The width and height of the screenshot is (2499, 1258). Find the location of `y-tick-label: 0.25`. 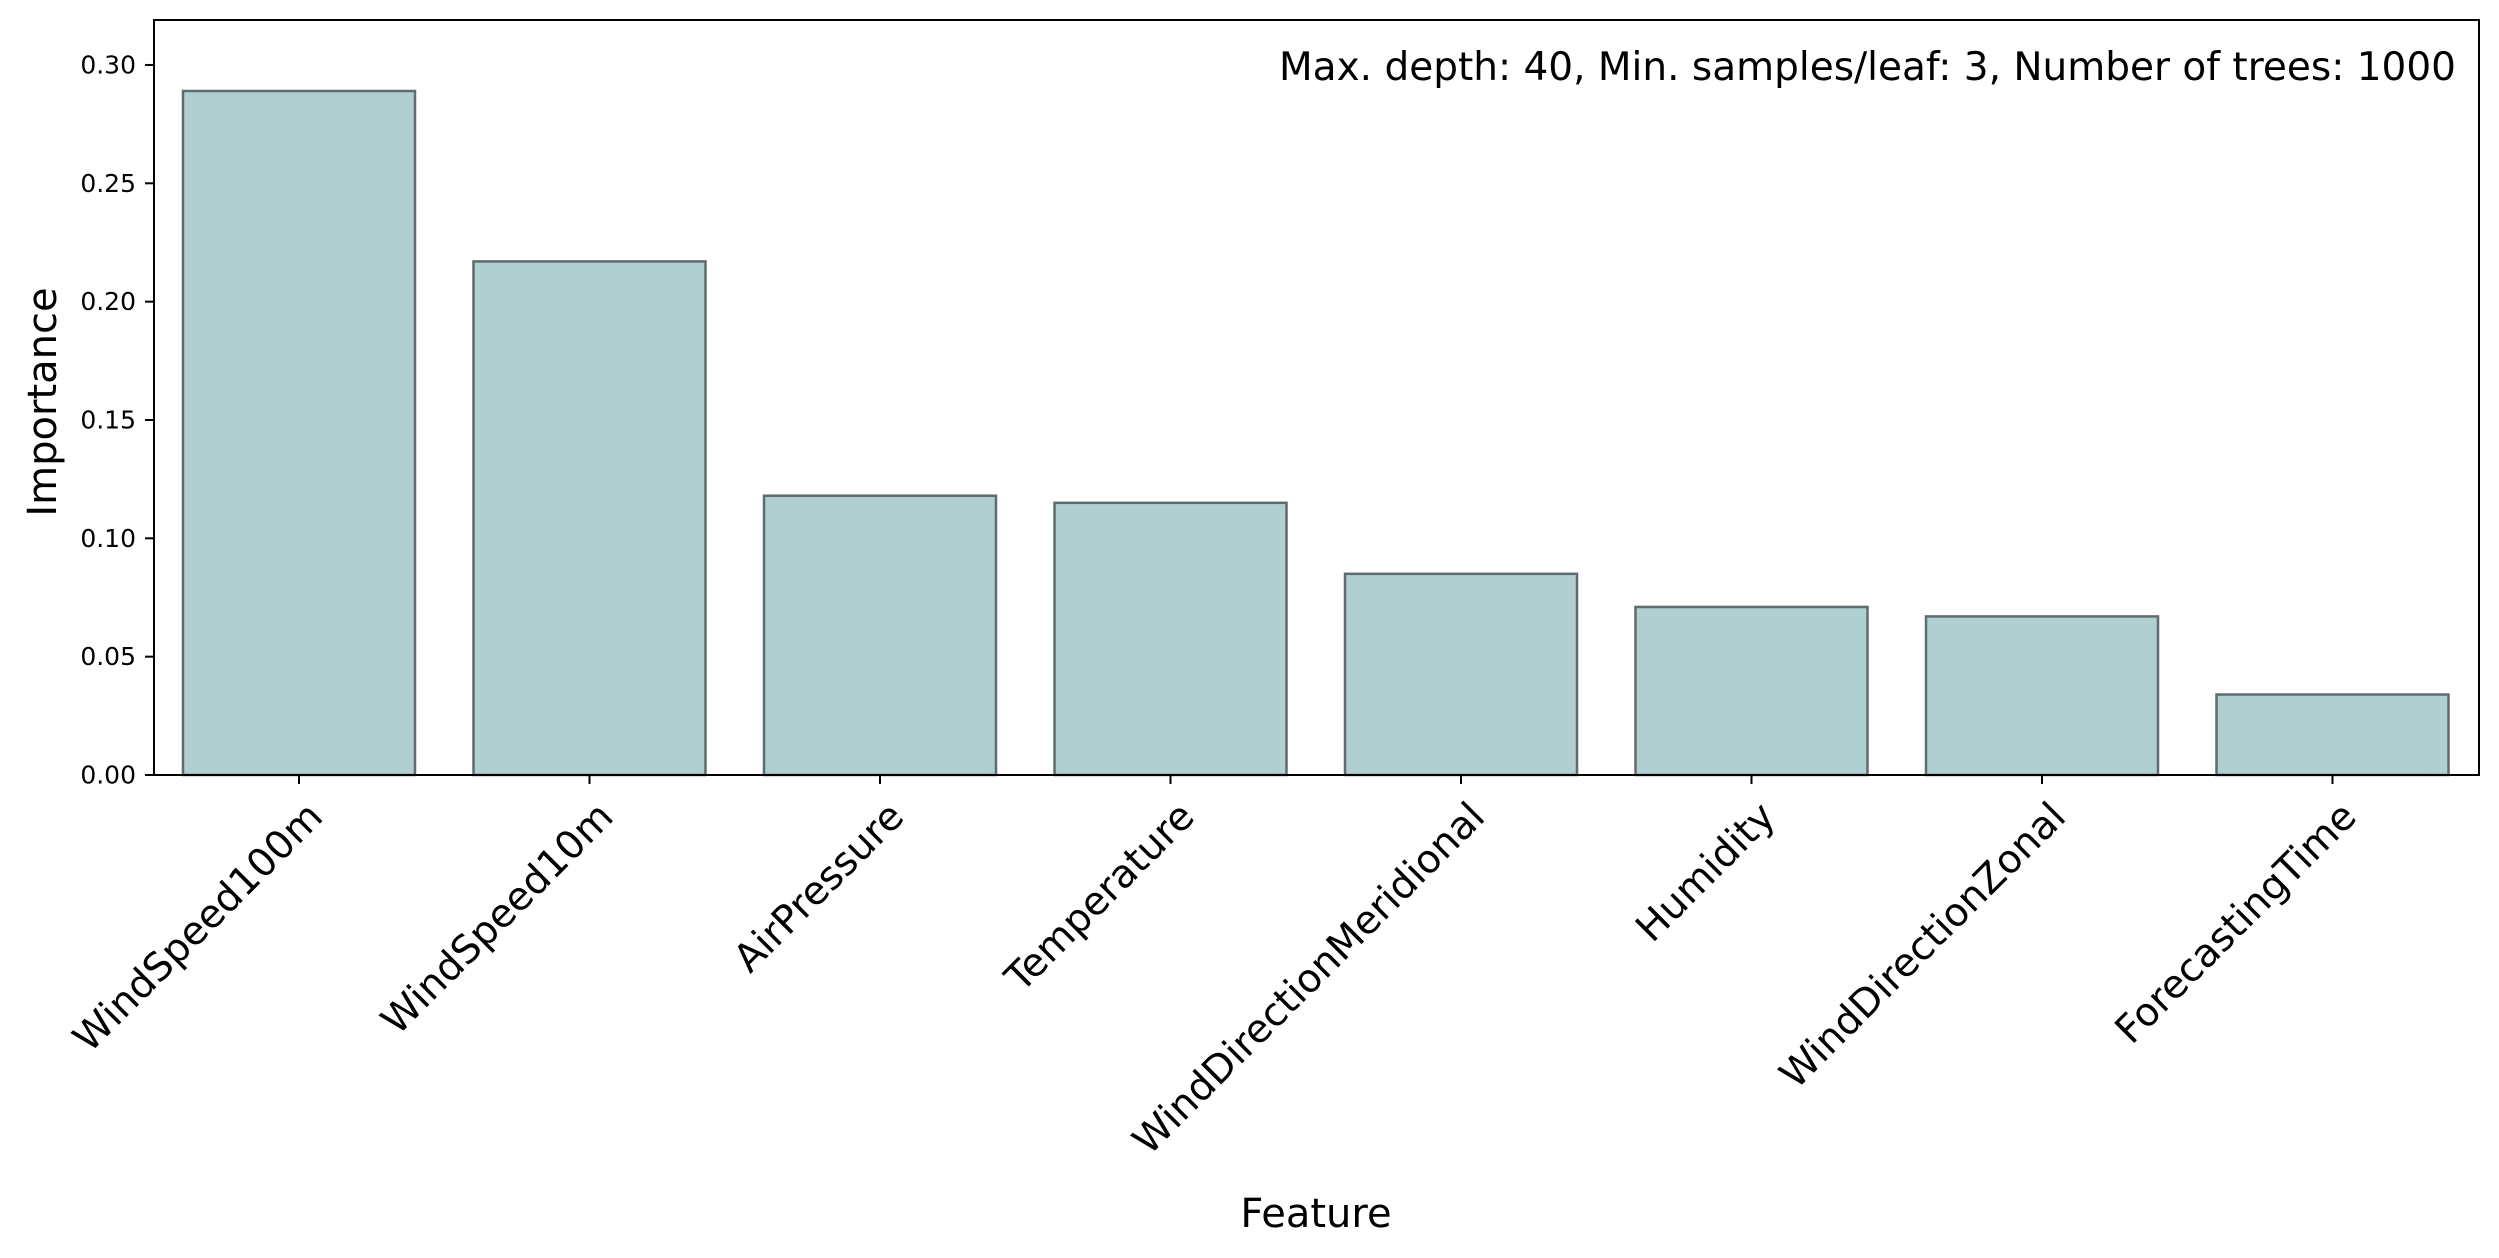

y-tick-label: 0.25 is located at coordinates (108, 183).